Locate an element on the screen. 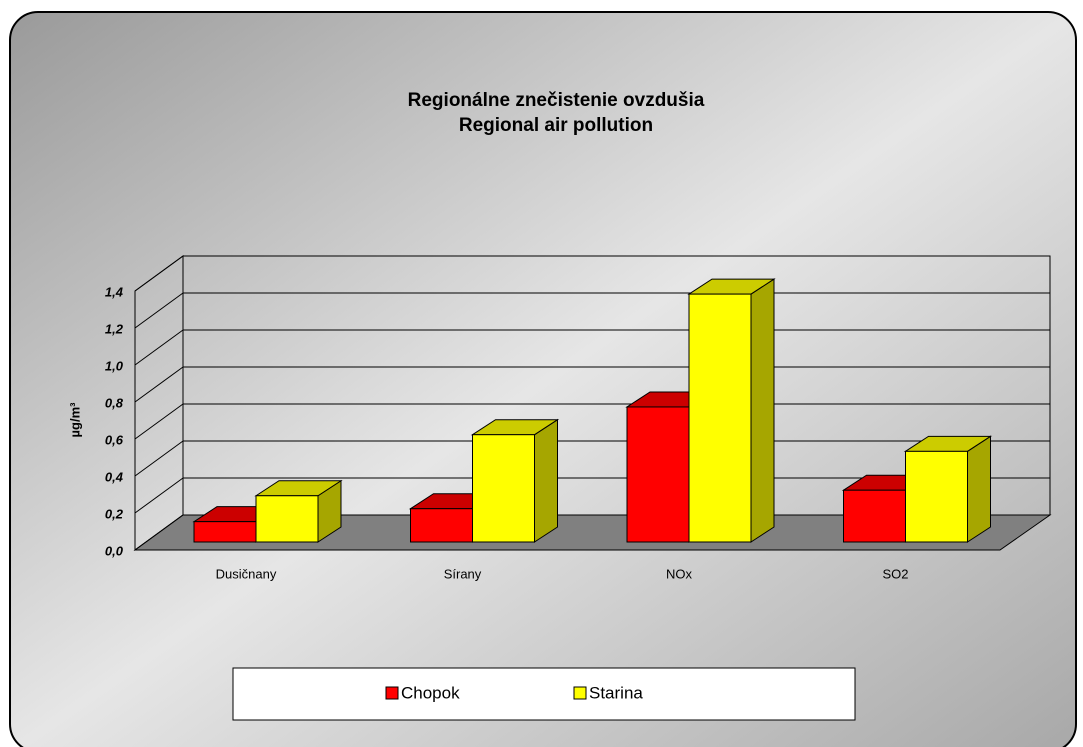  y-tick-label: 1,4 is located at coordinates (114, 291).